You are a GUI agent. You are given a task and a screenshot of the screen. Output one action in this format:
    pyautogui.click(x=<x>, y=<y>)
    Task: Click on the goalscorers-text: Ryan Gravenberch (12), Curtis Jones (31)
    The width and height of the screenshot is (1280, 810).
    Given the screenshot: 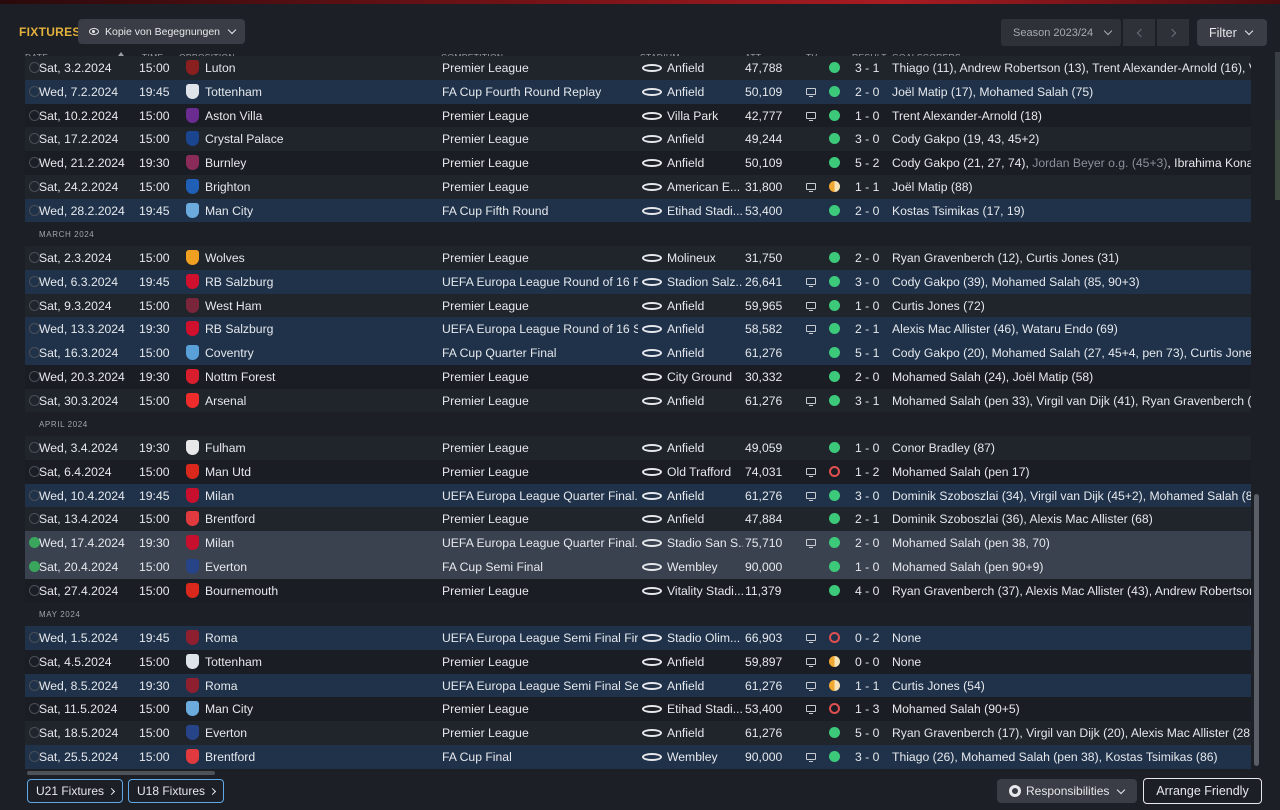 What is the action you would take?
    pyautogui.click(x=1005, y=258)
    